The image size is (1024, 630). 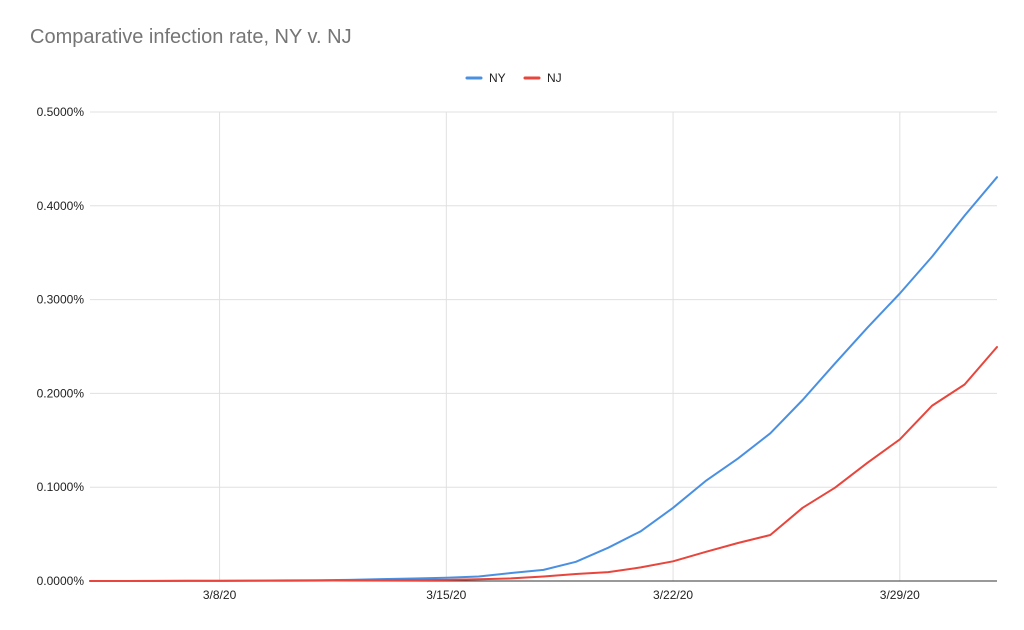 I want to click on legend-label-ny: NY, so click(x=497, y=78).